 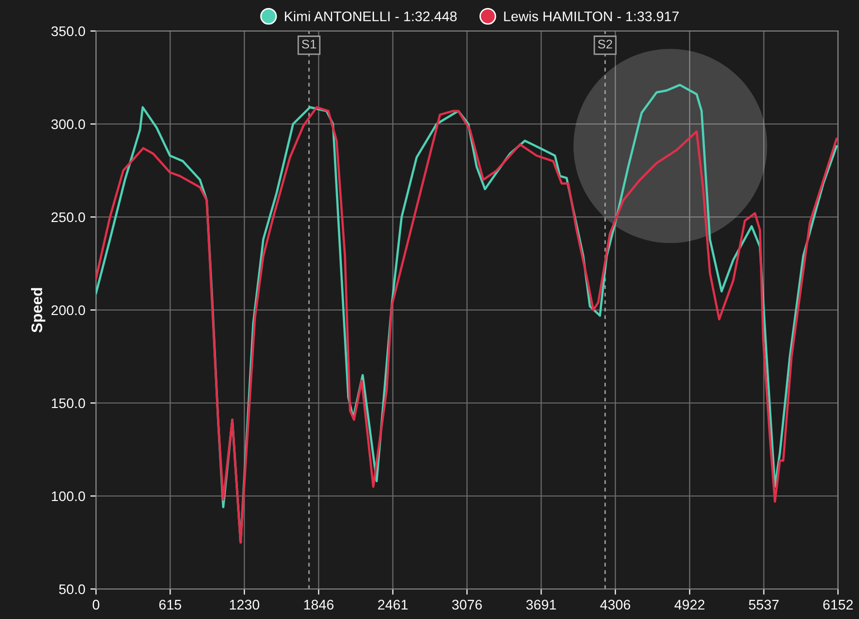 I want to click on legend-label: Kimi ANTONELLI - 1:32.448, so click(x=370, y=16).